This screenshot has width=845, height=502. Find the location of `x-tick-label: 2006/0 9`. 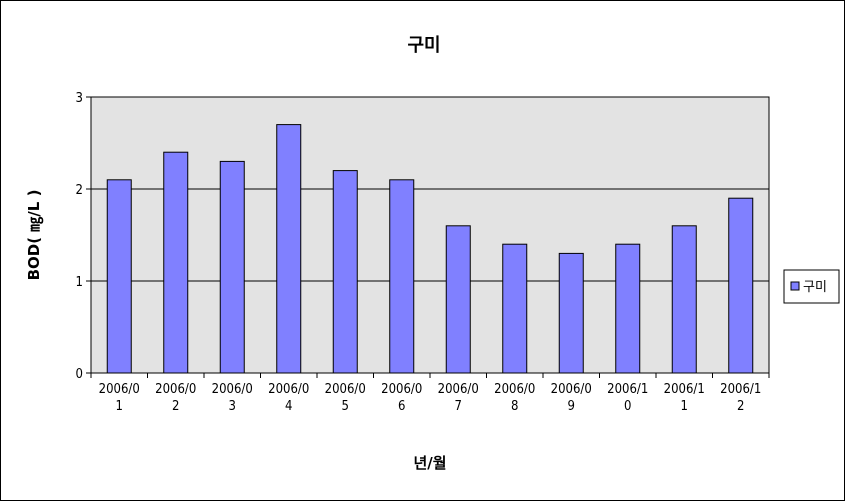

x-tick-label: 2006/0 9 is located at coordinates (571, 398).